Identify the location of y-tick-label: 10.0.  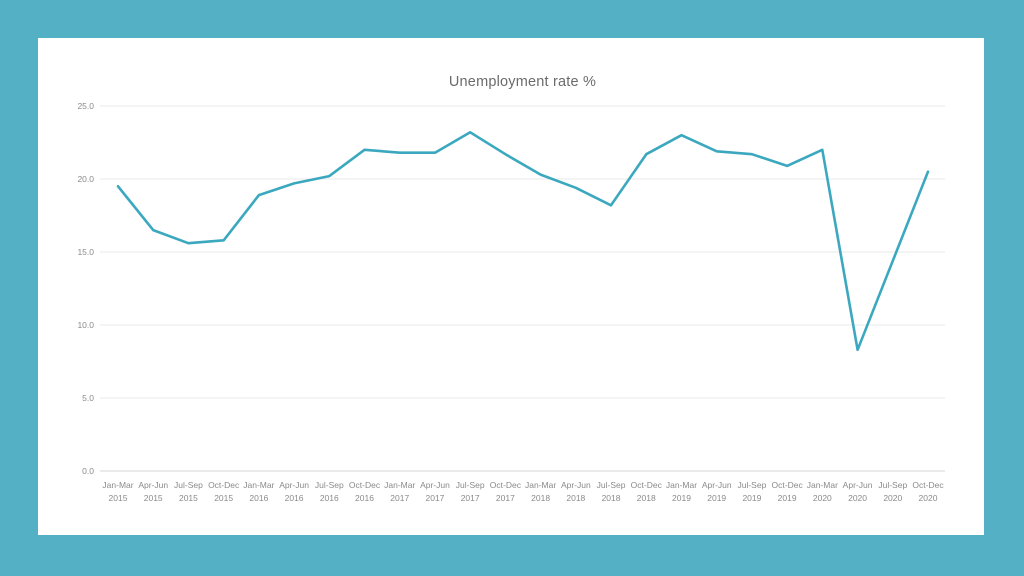
(85, 325).